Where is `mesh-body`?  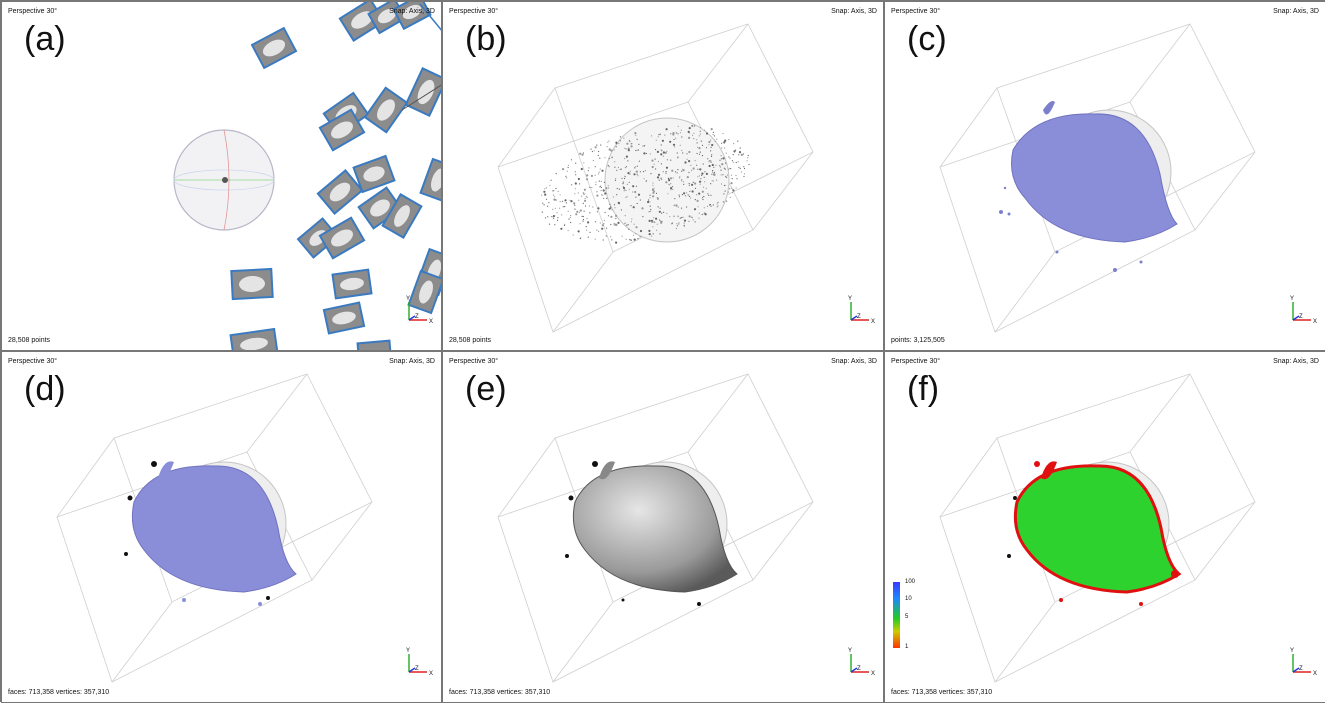 mesh-body is located at coordinates (214, 529).